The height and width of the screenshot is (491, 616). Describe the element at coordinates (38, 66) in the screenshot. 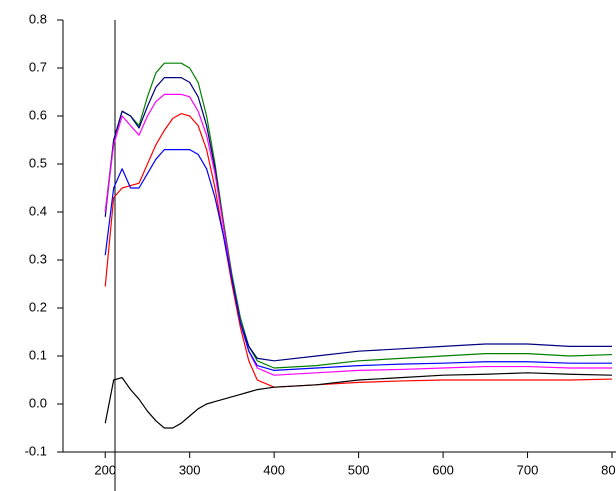

I see `y-tick-label: 0.7` at that location.